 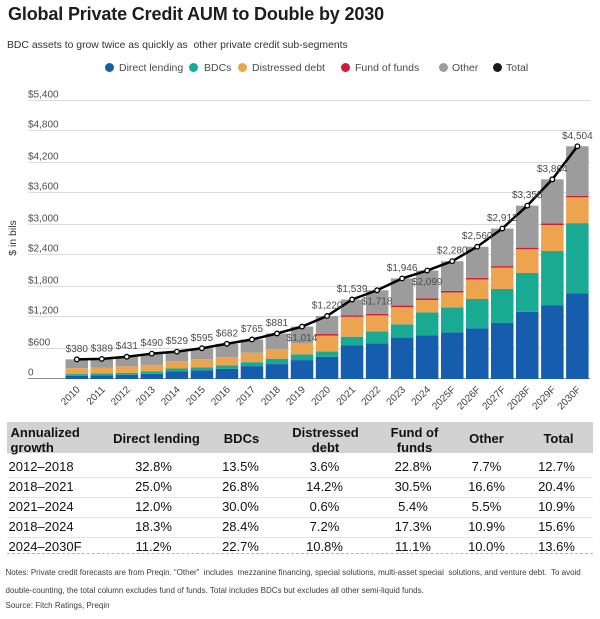 What do you see at coordinates (102, 348) in the screenshot?
I see `svg-text: $389` at bounding box center [102, 348].